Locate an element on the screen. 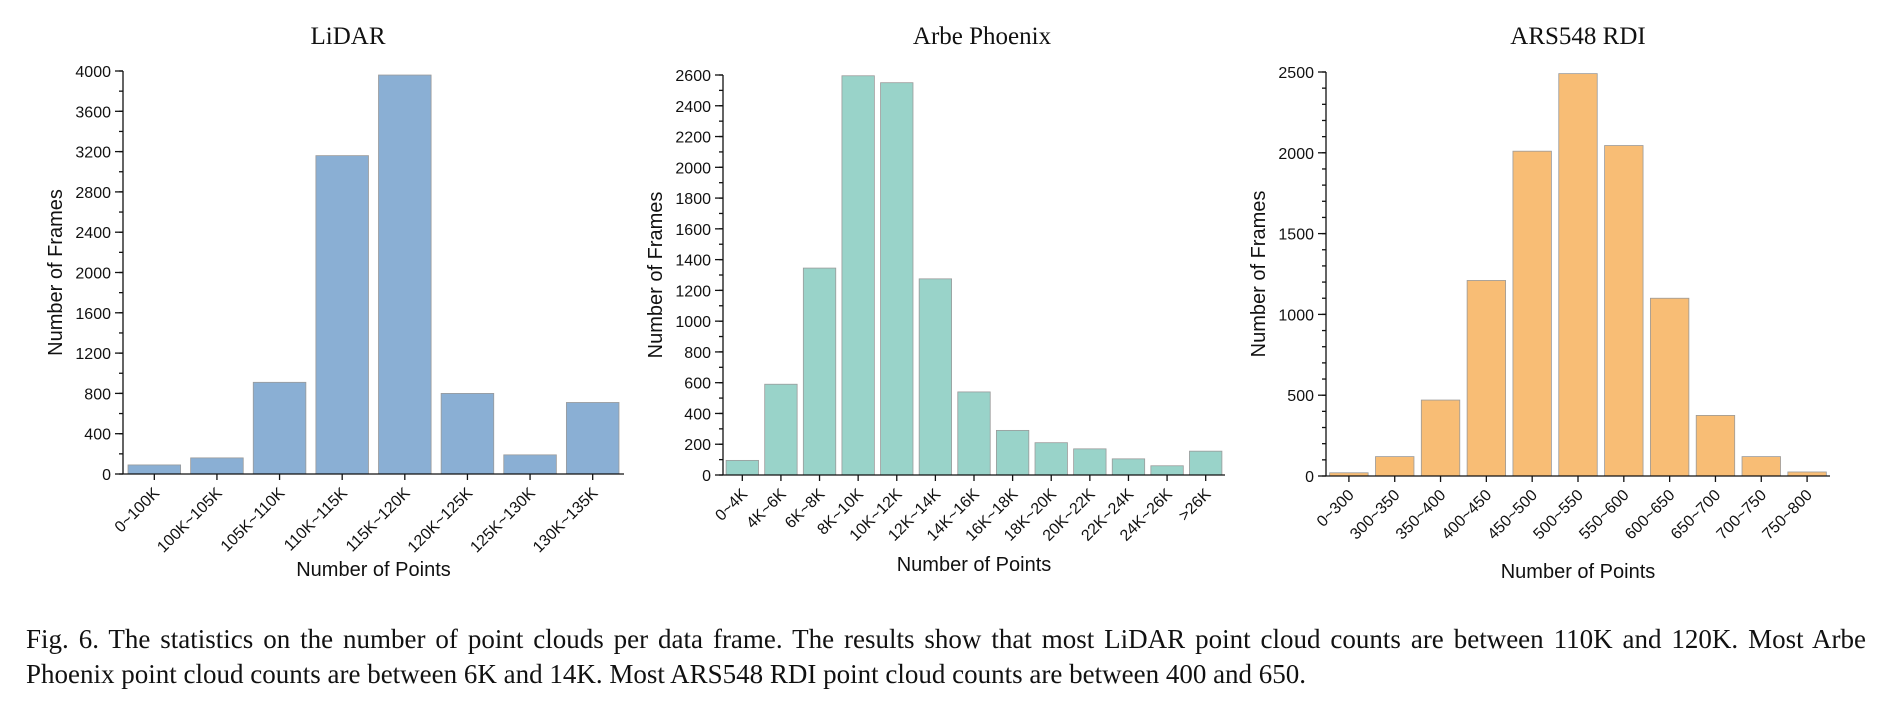 The height and width of the screenshot is (704, 1877). bar-600~650 is located at coordinates (1669, 387).